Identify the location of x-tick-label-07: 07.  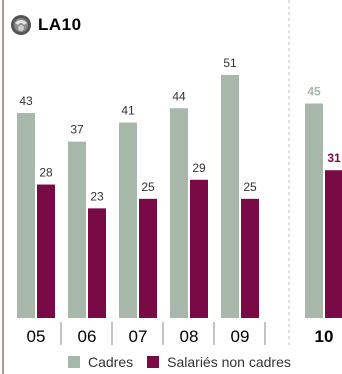
(138, 336).